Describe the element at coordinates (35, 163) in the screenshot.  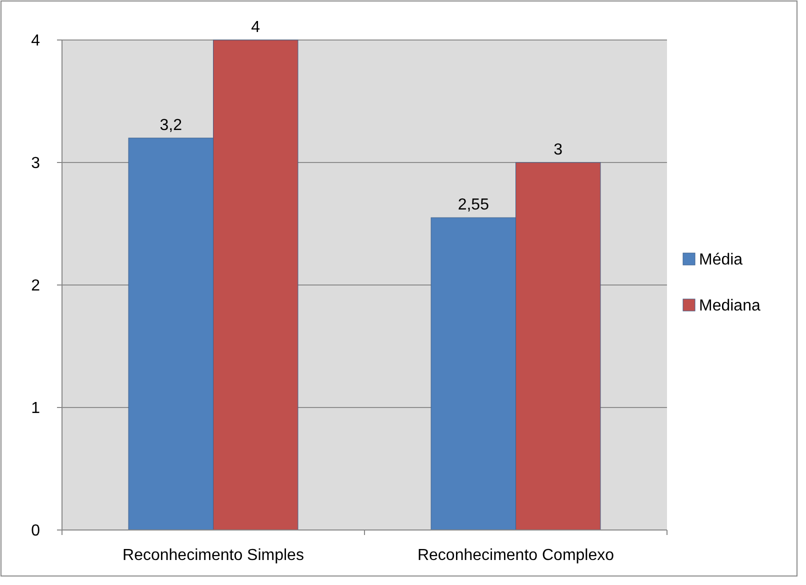
I see `y-tick-label: 3` at that location.